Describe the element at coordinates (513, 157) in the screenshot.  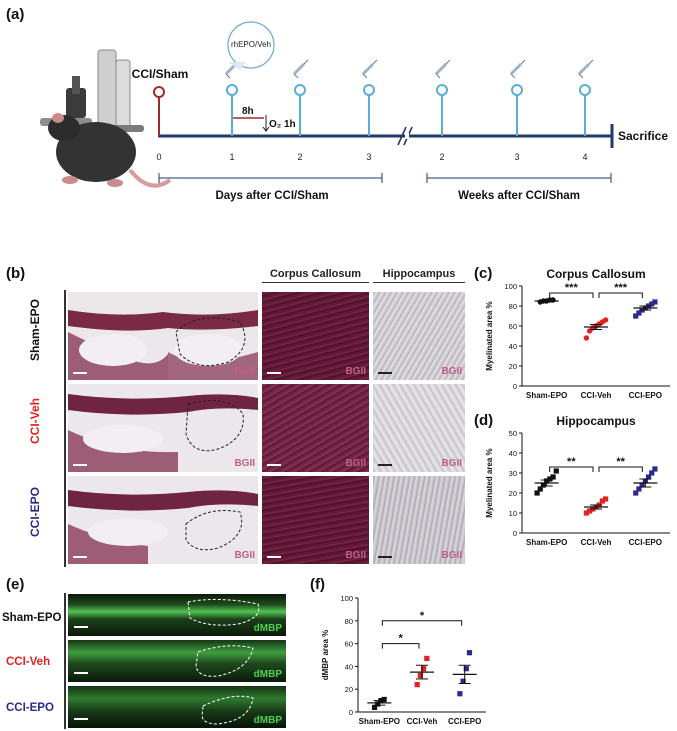
I see `week-tick-labels: 2 3 4` at that location.